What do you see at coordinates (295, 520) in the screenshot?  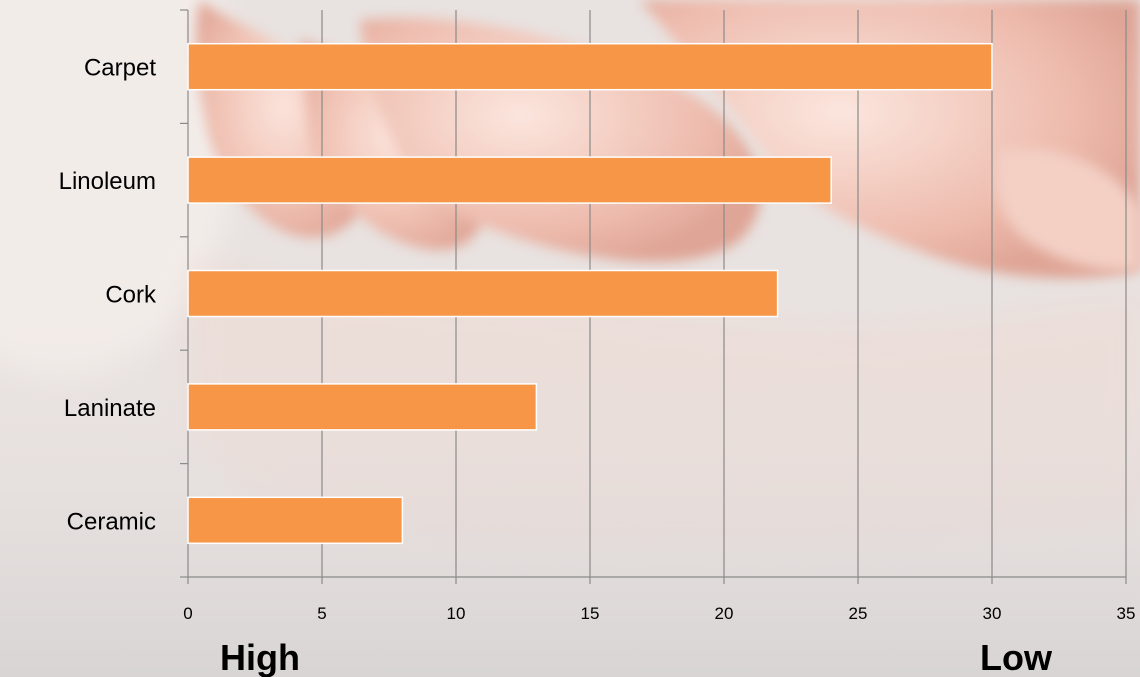 I see `bar-ceramic` at bounding box center [295, 520].